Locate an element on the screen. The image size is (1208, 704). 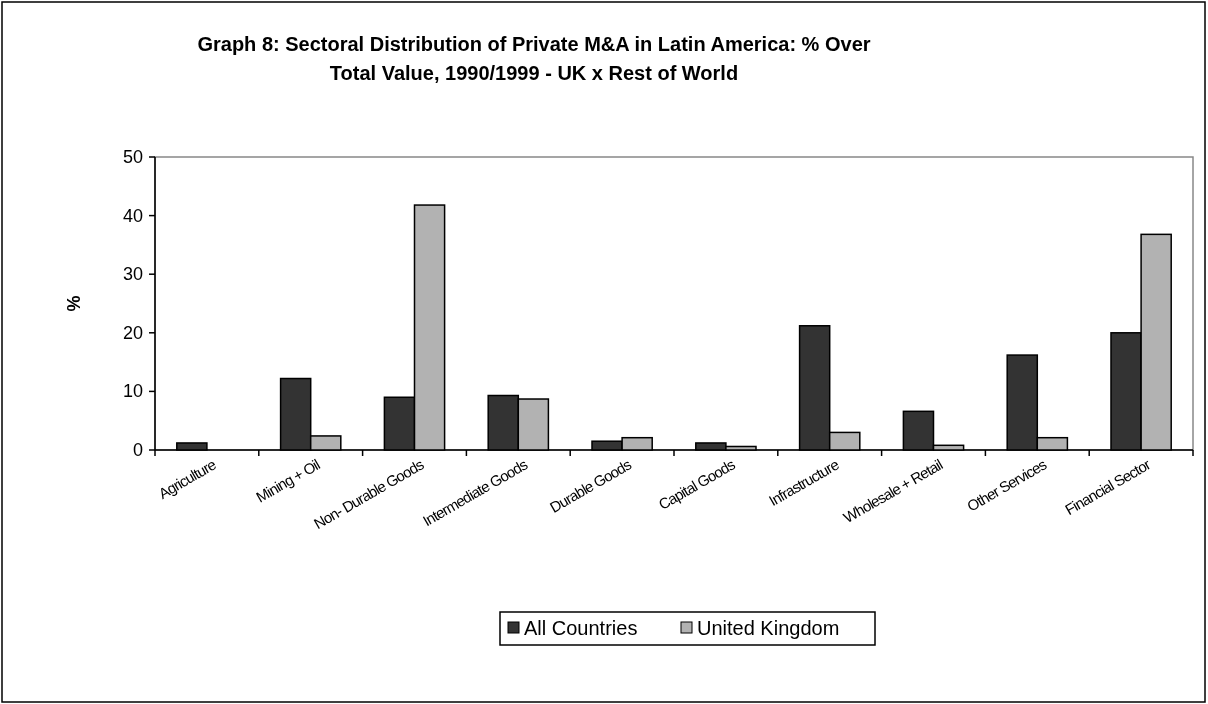
legend-label: United Kingdom is located at coordinates (768, 628).